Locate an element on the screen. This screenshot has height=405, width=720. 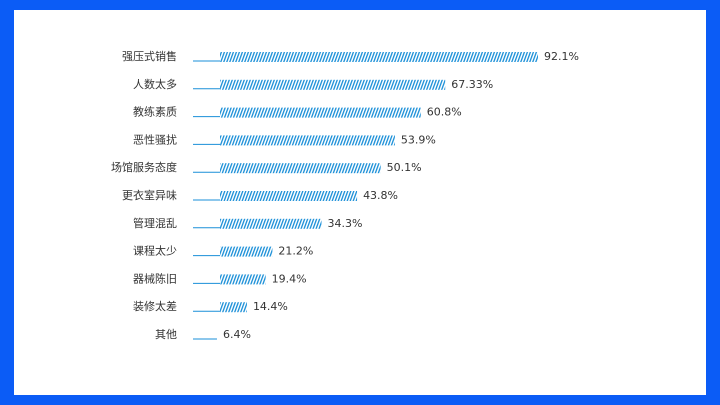
category-label: 场馆服务态度 is located at coordinates (144, 167).